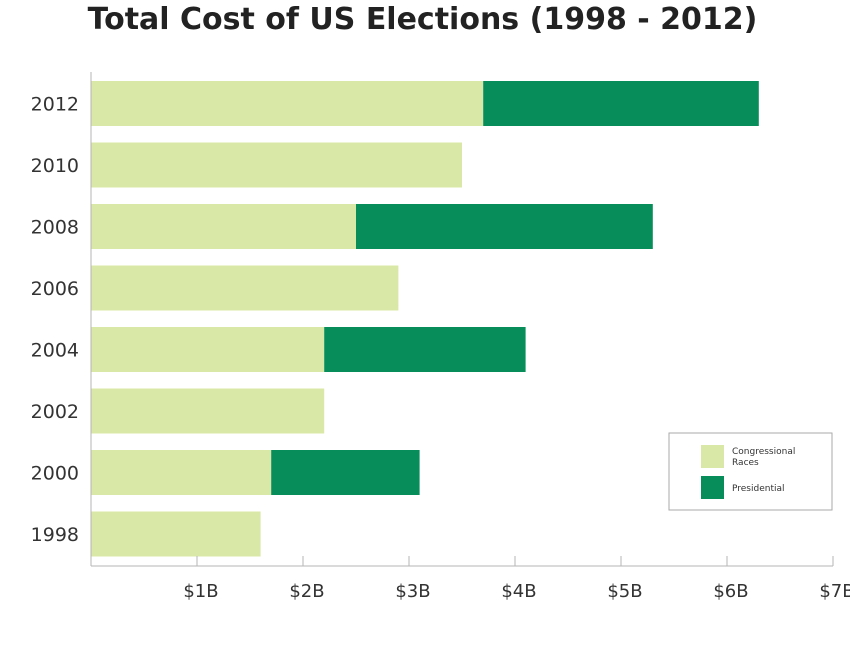 This screenshot has width=850, height=670. I want to click on bar-2004-congressional, so click(208, 349).